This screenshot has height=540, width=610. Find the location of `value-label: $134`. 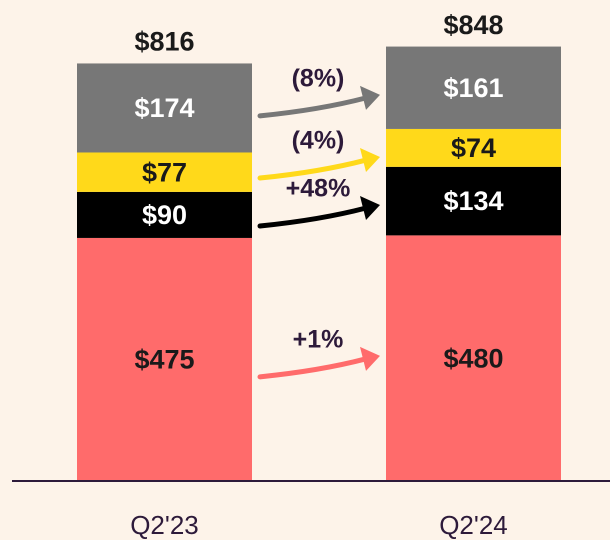

value-label: $134 is located at coordinates (473, 201).